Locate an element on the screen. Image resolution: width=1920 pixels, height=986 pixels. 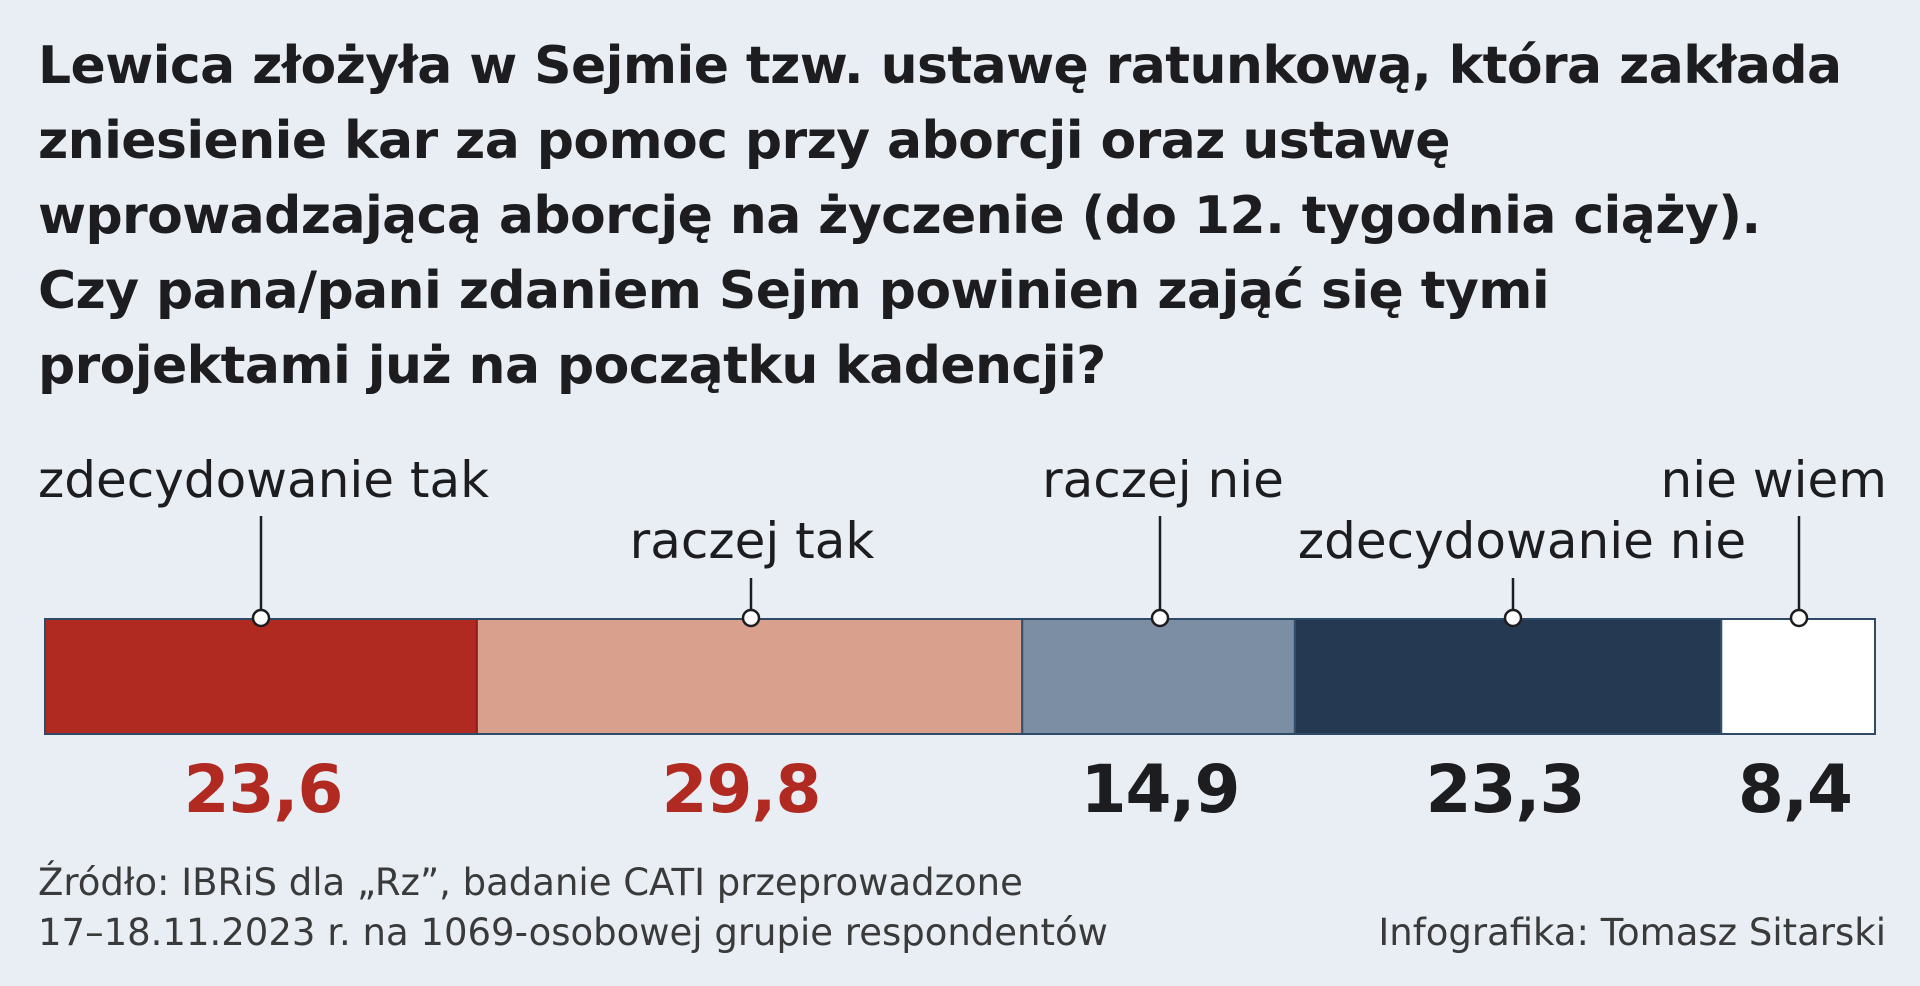
bar-outline is located at coordinates (960, 676).